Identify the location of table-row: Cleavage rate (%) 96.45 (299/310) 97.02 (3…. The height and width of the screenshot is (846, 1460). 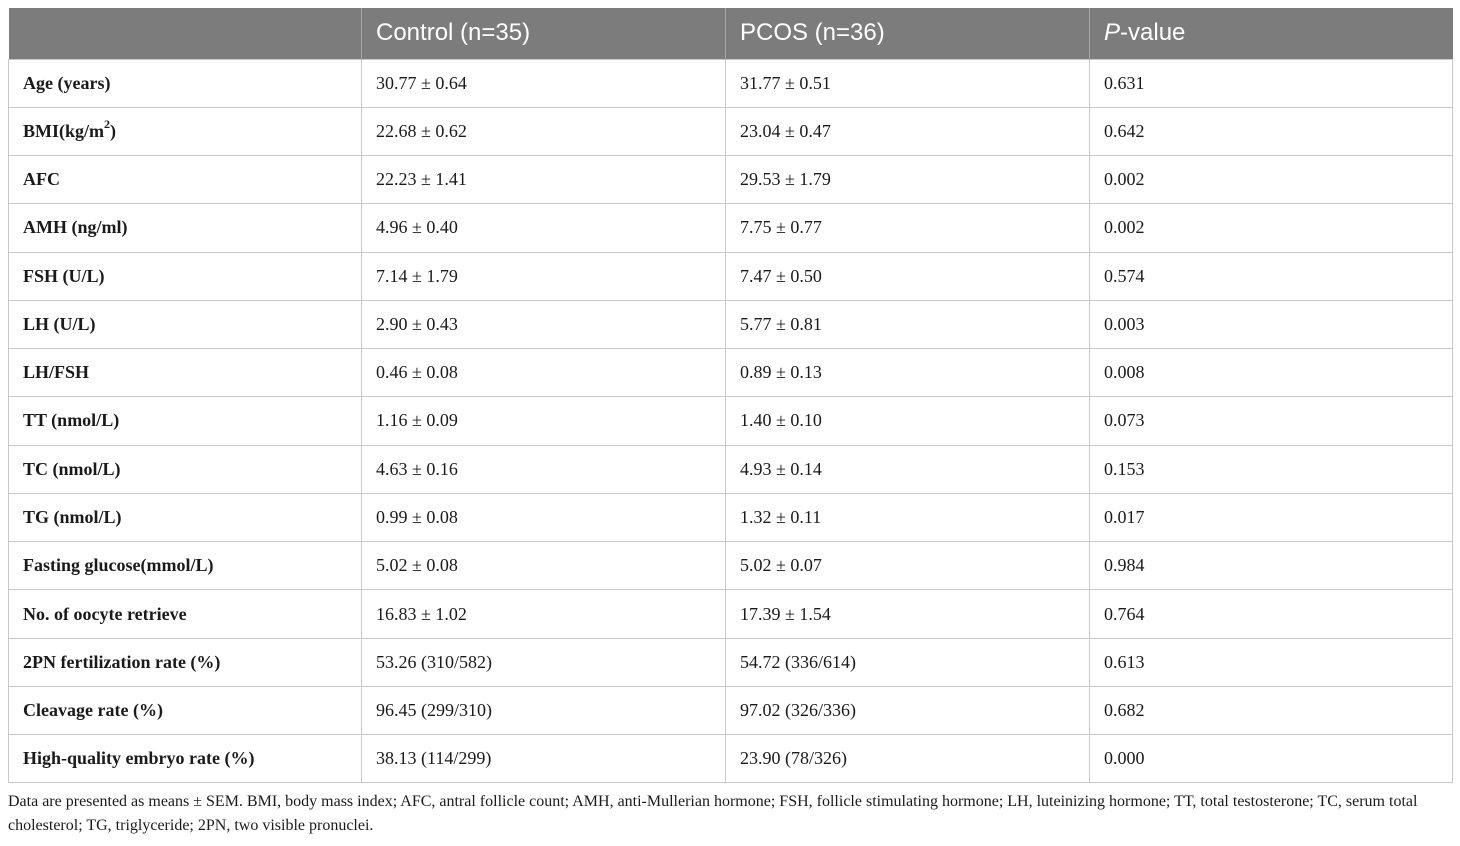
(730, 710).